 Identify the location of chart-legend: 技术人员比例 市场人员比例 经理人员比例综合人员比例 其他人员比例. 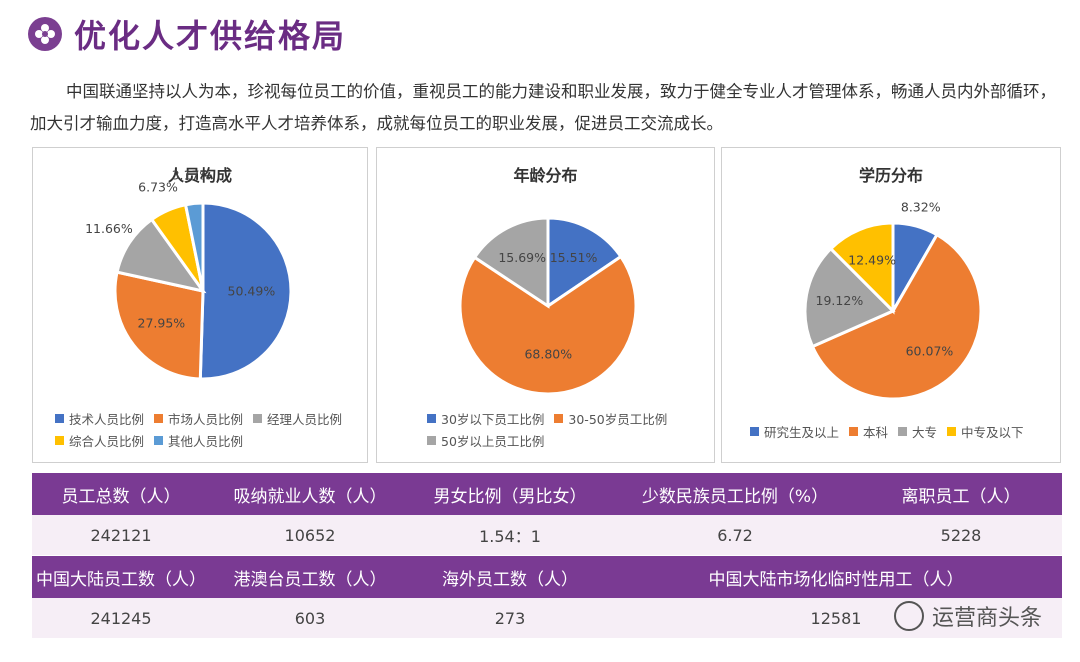
(215, 429).